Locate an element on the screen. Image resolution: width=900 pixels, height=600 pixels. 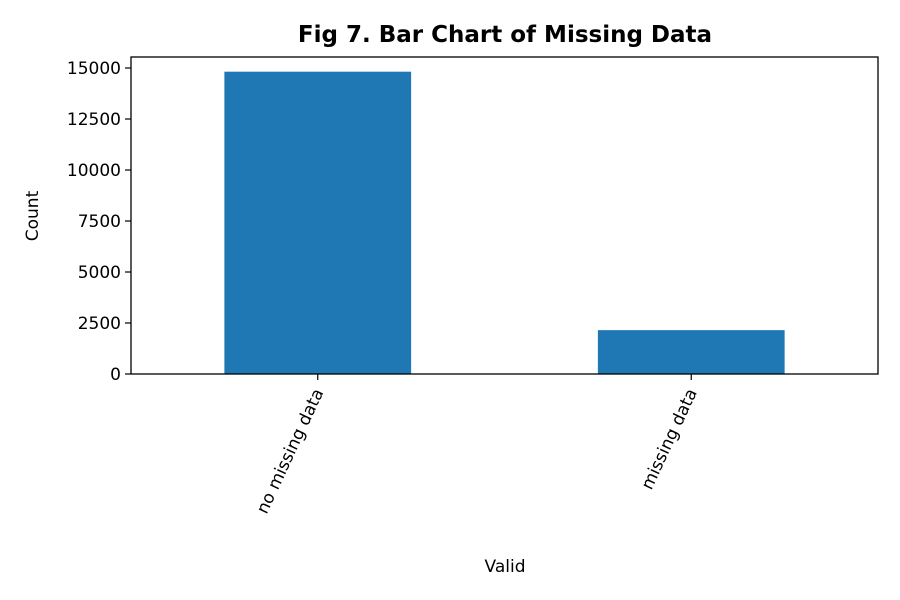
y-tick-label: 7500 is located at coordinates (99, 222).